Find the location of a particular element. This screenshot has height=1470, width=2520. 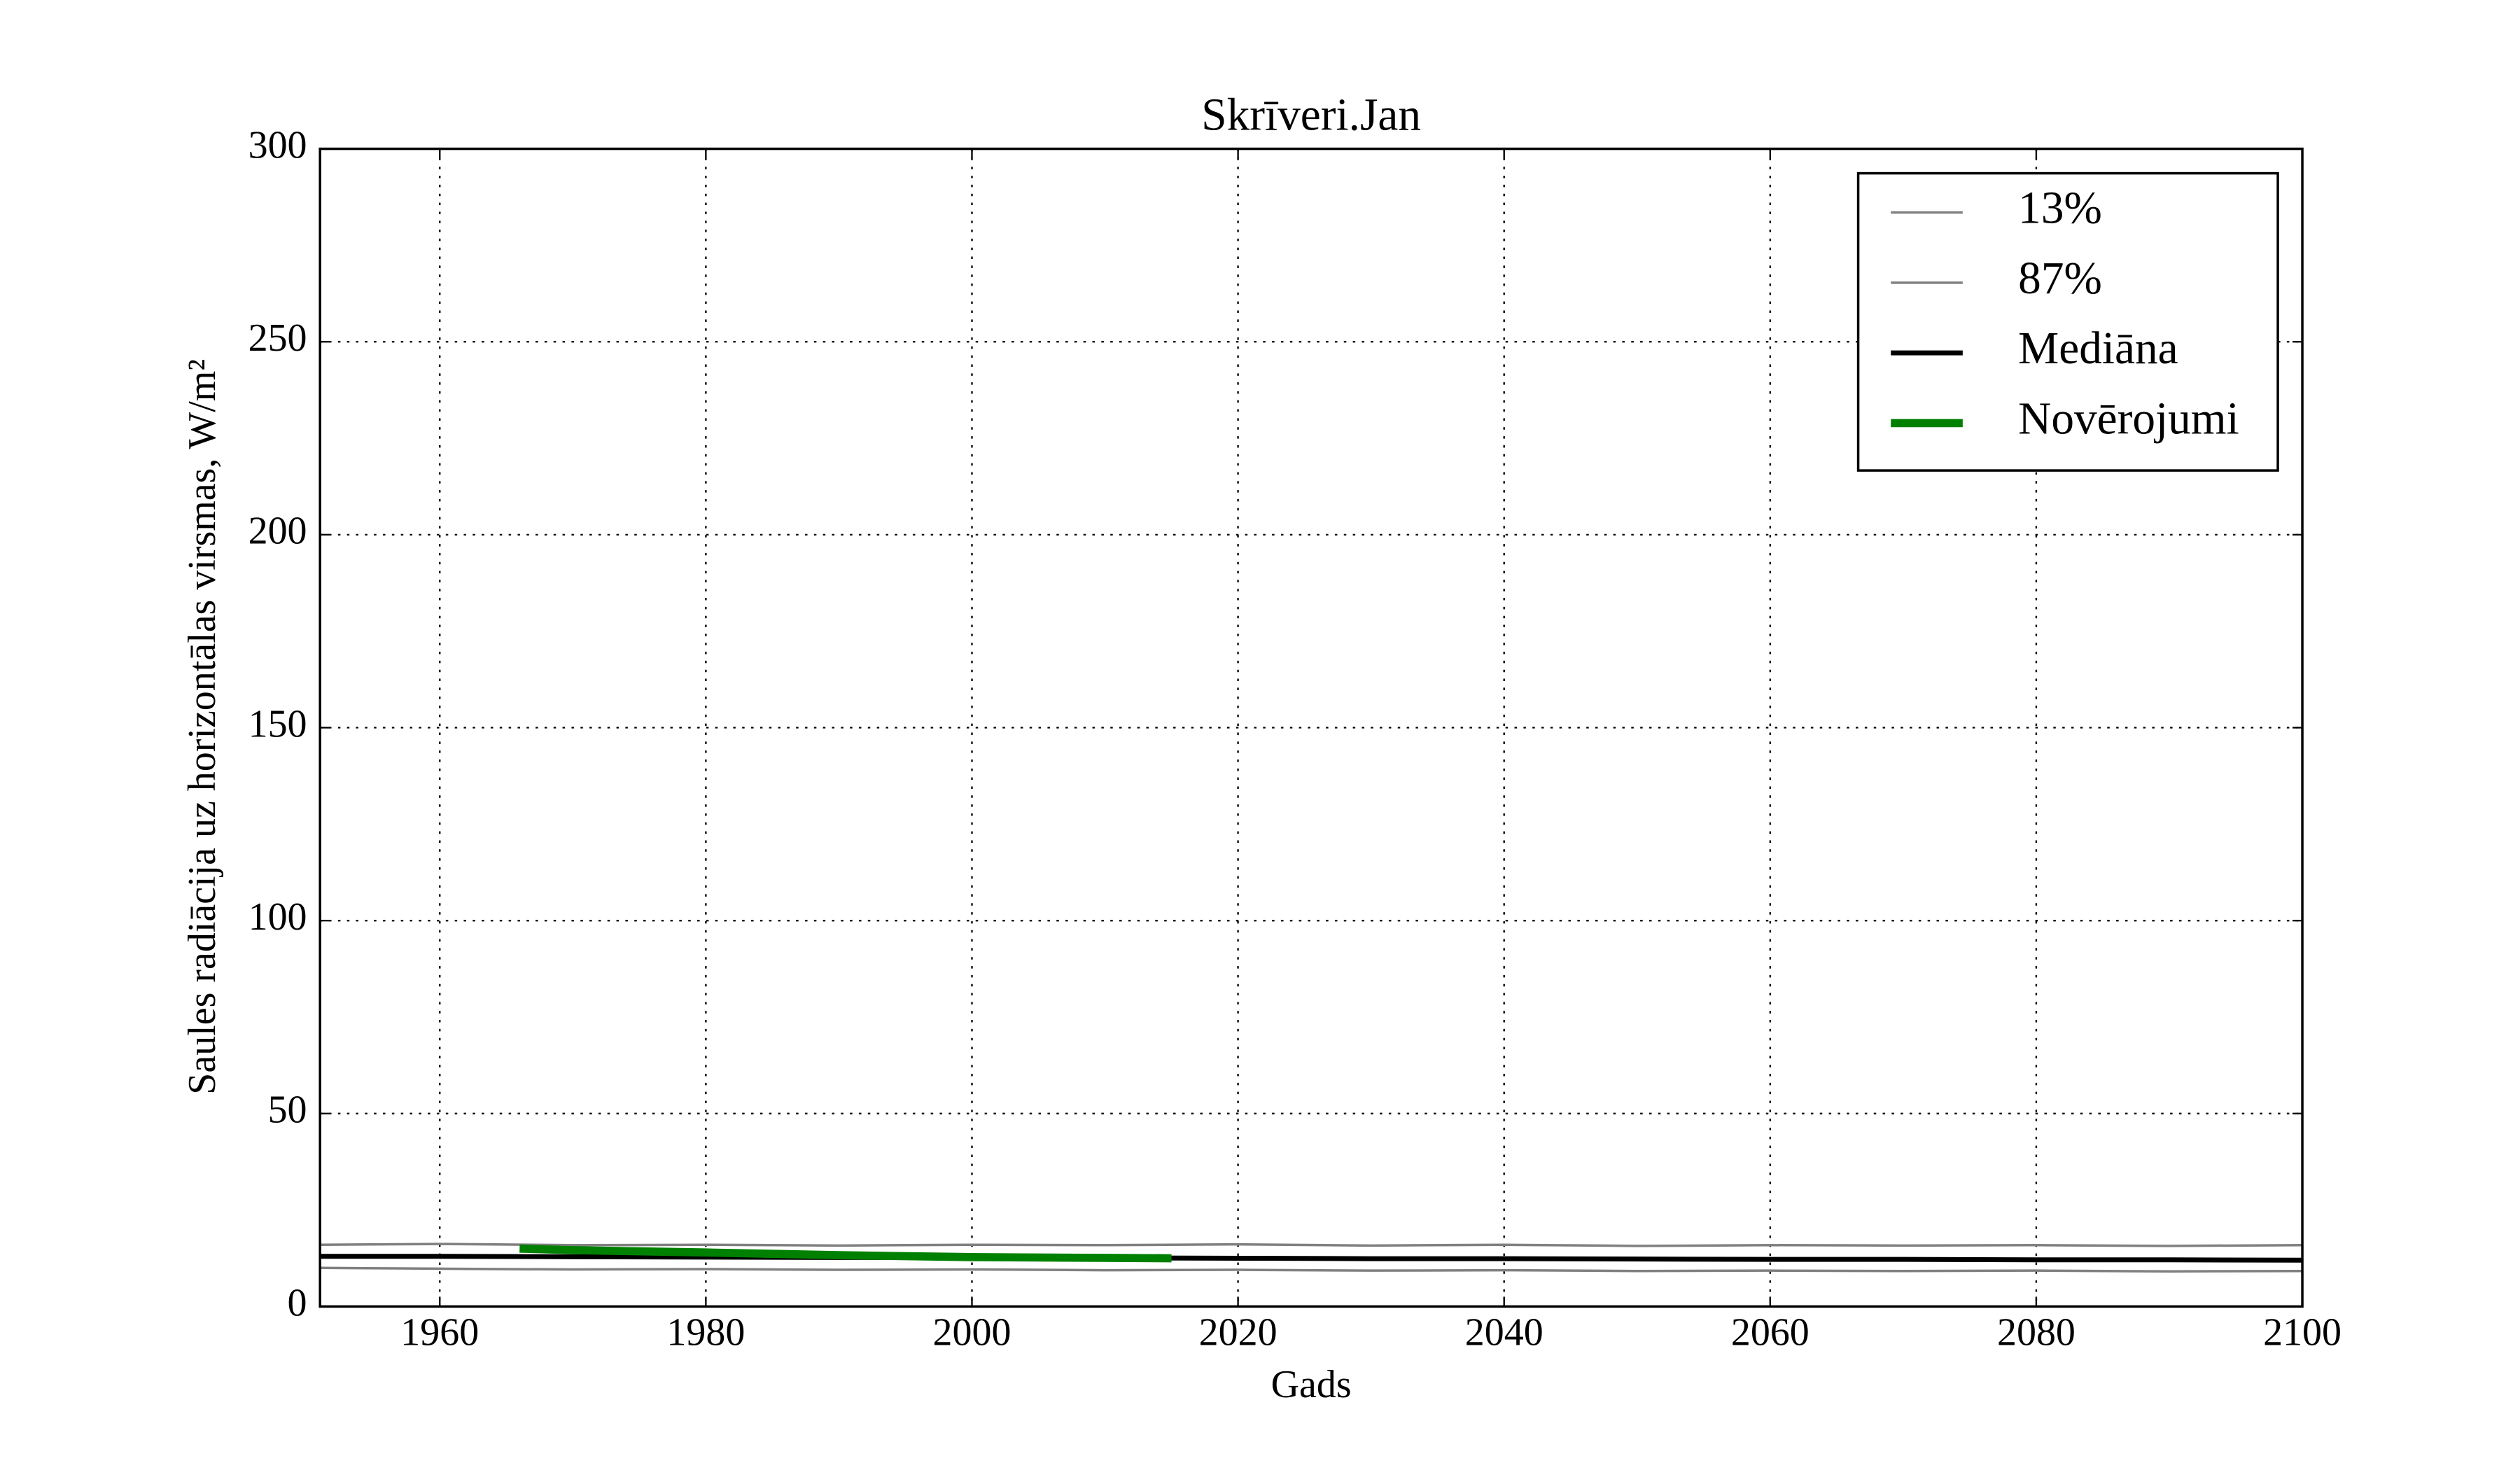

x-tick-label: 2040 is located at coordinates (1504, 1332).